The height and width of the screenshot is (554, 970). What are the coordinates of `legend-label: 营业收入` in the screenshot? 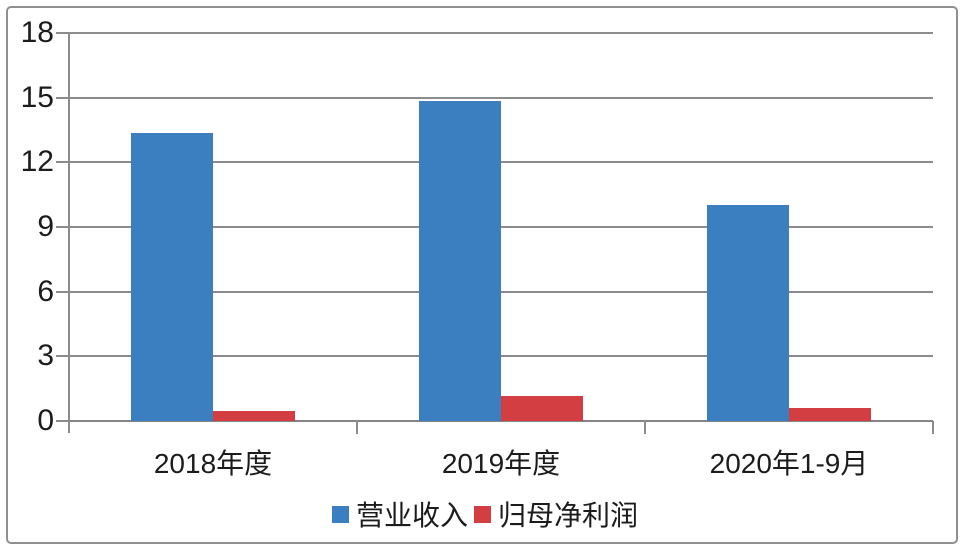 It's located at (411, 515).